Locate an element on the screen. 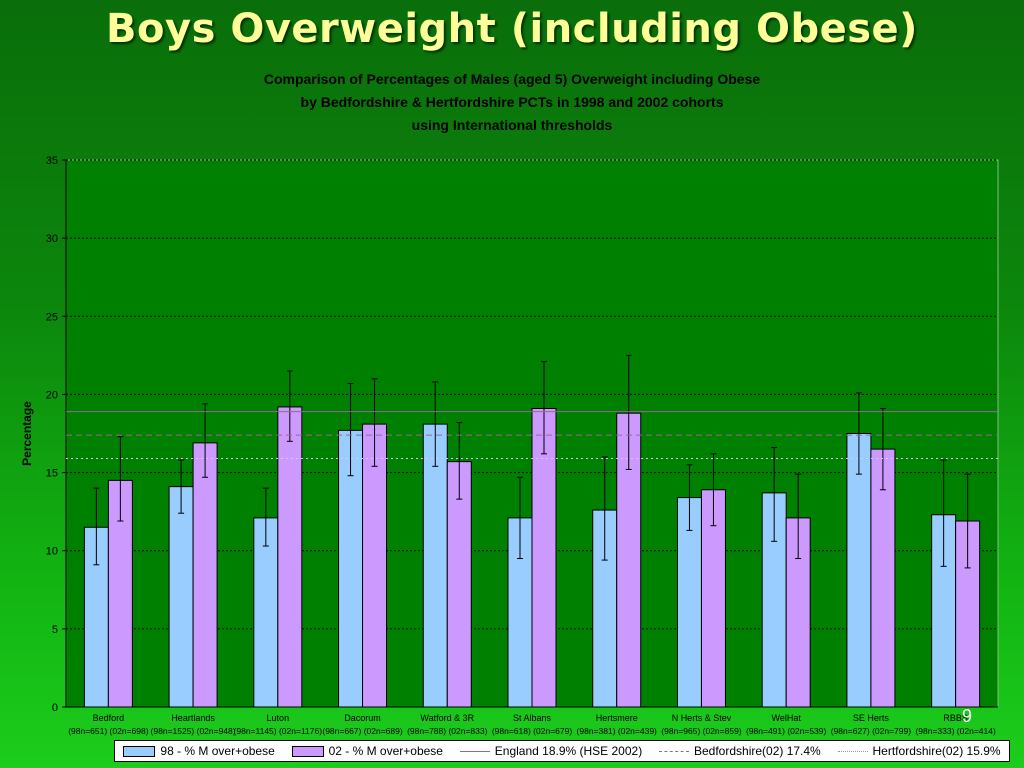  legend-line-hertfordshire is located at coordinates (852, 751).